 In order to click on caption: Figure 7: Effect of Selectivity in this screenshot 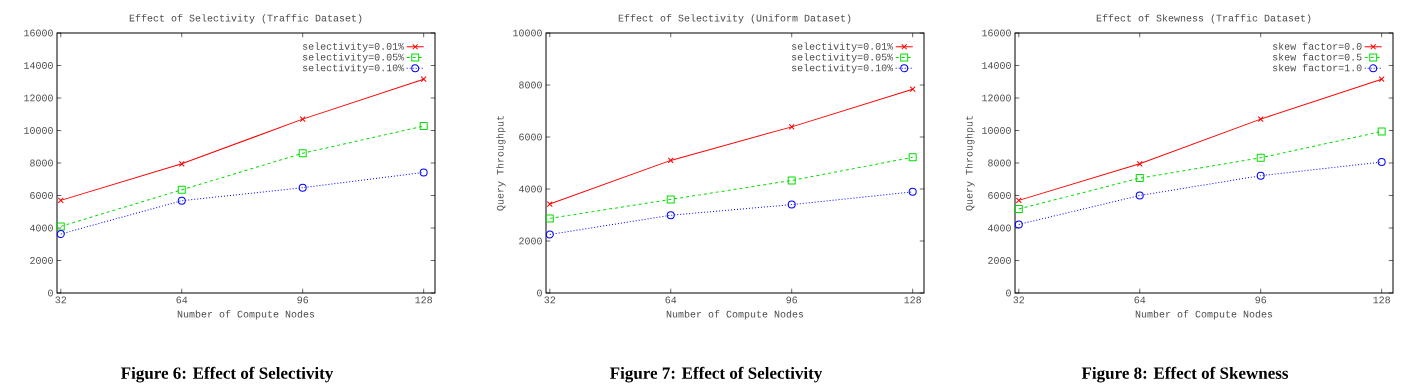, I will do `click(716, 374)`.